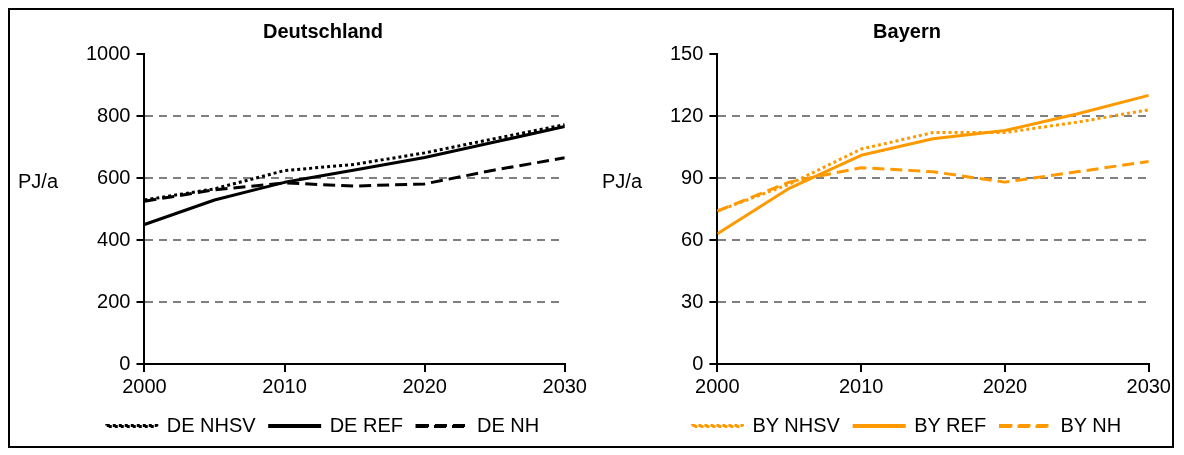 This screenshot has height=455, width=1184. What do you see at coordinates (323, 30) in the screenshot?
I see `chart-title: Deutschland` at bounding box center [323, 30].